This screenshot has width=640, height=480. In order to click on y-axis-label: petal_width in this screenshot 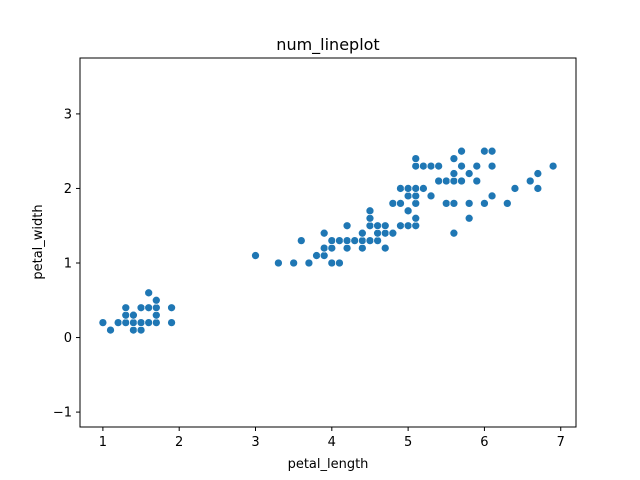, I will do `click(38, 241)`.